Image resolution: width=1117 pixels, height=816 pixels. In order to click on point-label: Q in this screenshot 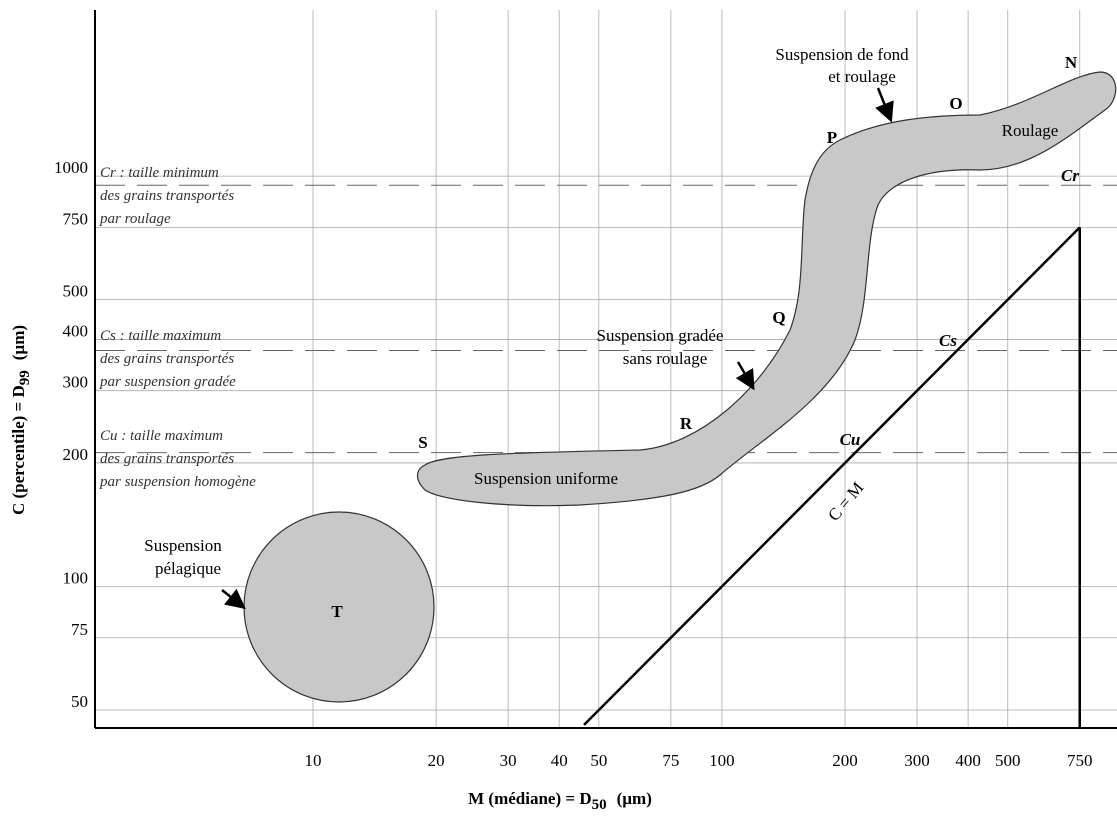, I will do `click(778, 317)`.